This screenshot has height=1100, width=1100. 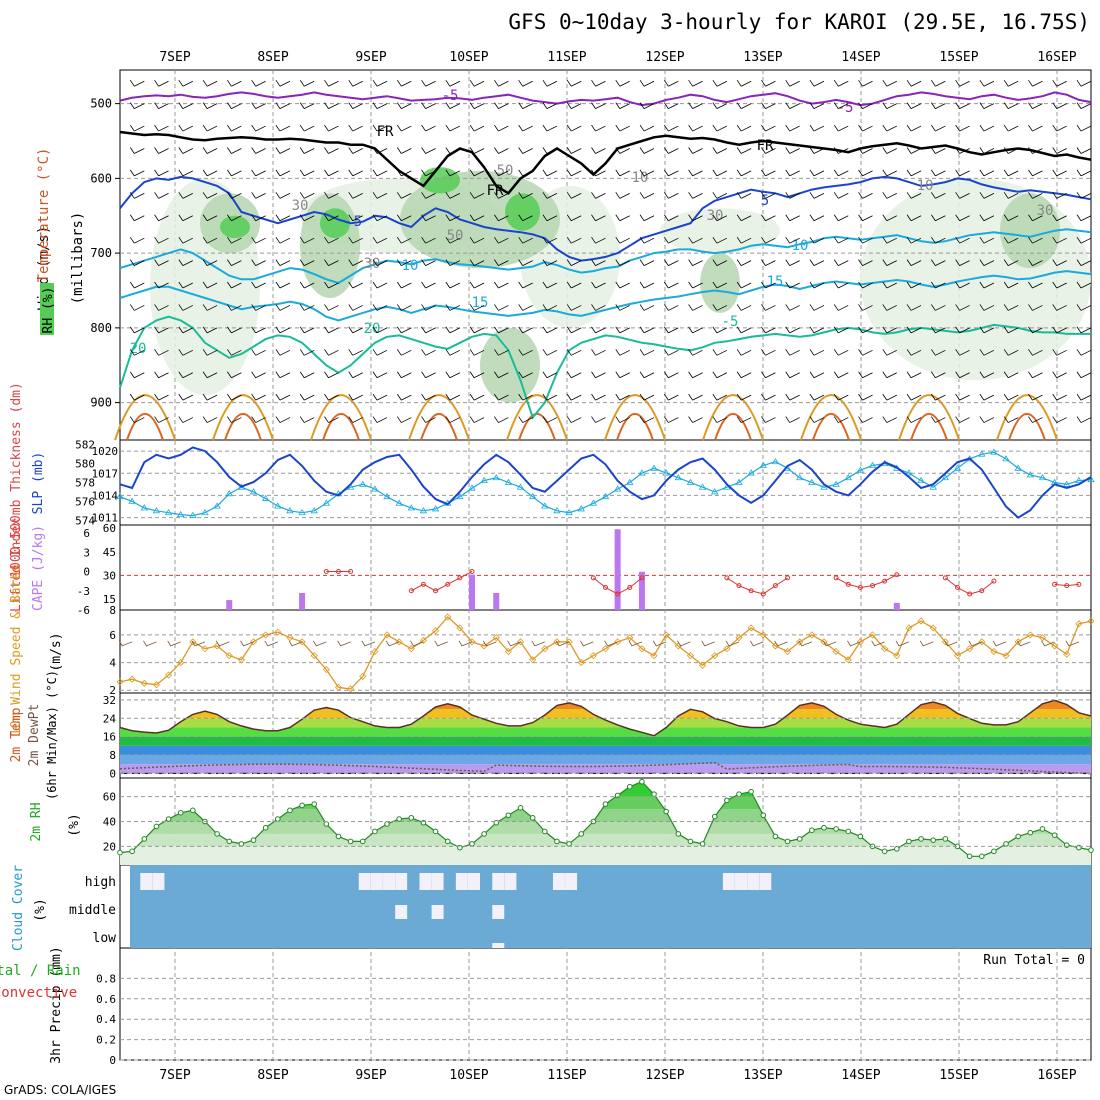 I want to click on rh-tick-label: 60, so click(x=109, y=797).